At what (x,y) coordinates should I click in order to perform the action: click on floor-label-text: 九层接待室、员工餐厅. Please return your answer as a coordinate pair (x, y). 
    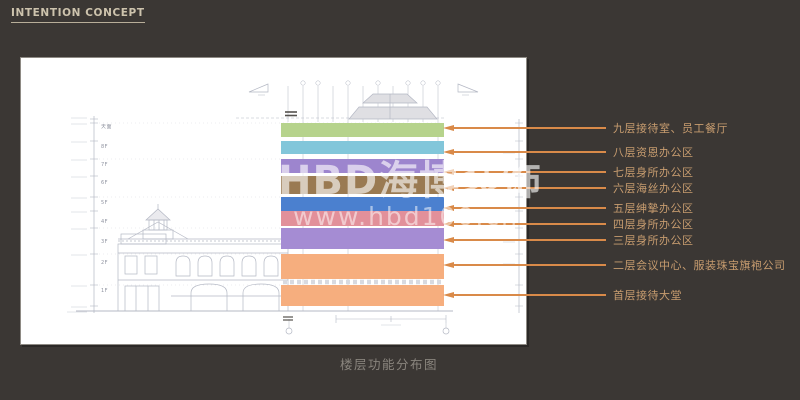
    Looking at the image, I should click on (670, 128).